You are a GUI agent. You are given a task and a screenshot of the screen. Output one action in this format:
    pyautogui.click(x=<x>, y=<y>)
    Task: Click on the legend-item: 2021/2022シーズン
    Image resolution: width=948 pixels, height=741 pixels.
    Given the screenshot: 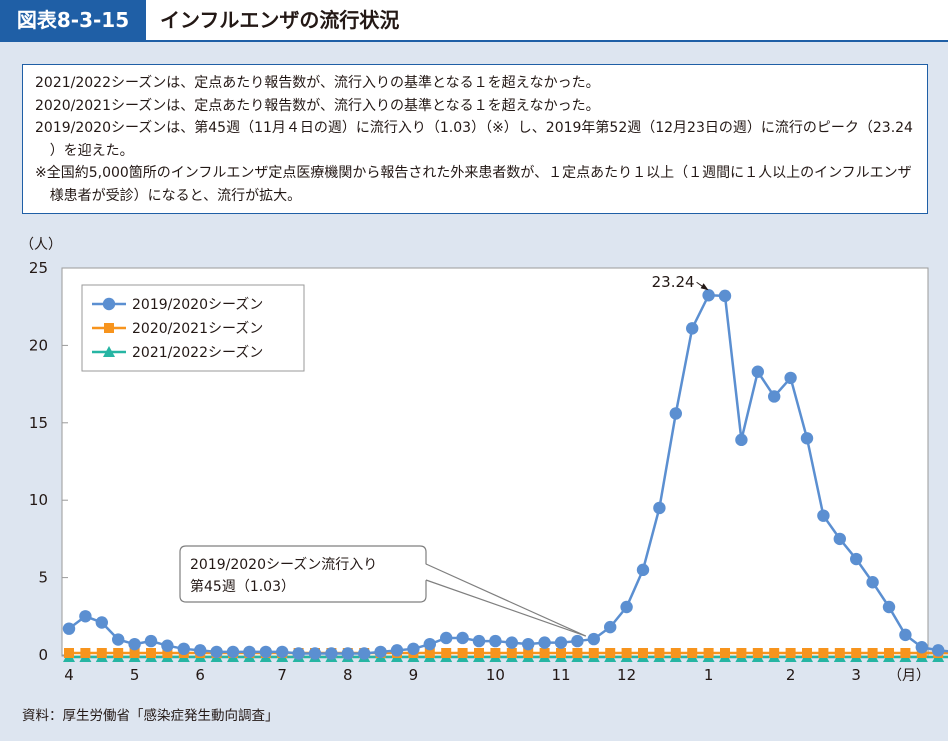 What is the action you would take?
    pyautogui.click(x=177, y=353)
    